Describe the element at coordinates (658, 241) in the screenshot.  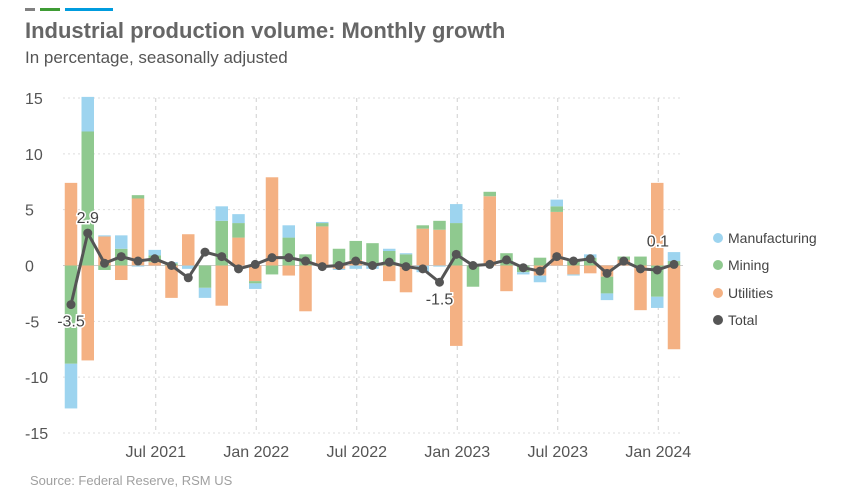
I see `data-label: 0.1` at that location.